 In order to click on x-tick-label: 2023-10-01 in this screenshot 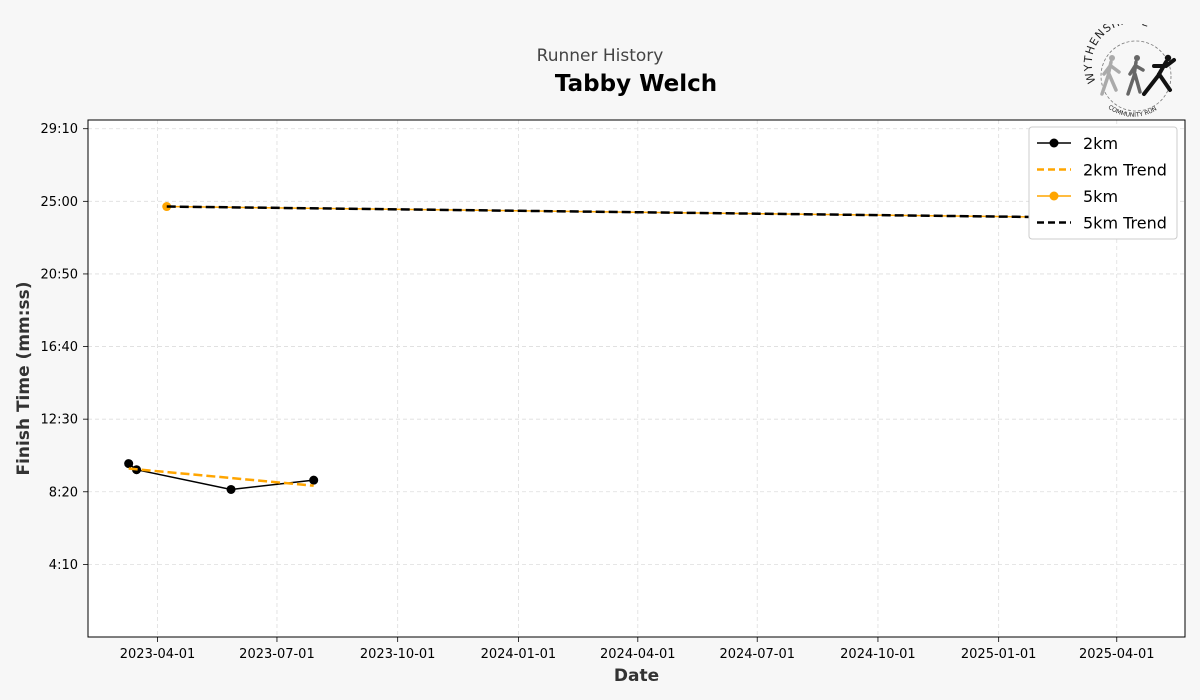, I will do `click(398, 654)`.